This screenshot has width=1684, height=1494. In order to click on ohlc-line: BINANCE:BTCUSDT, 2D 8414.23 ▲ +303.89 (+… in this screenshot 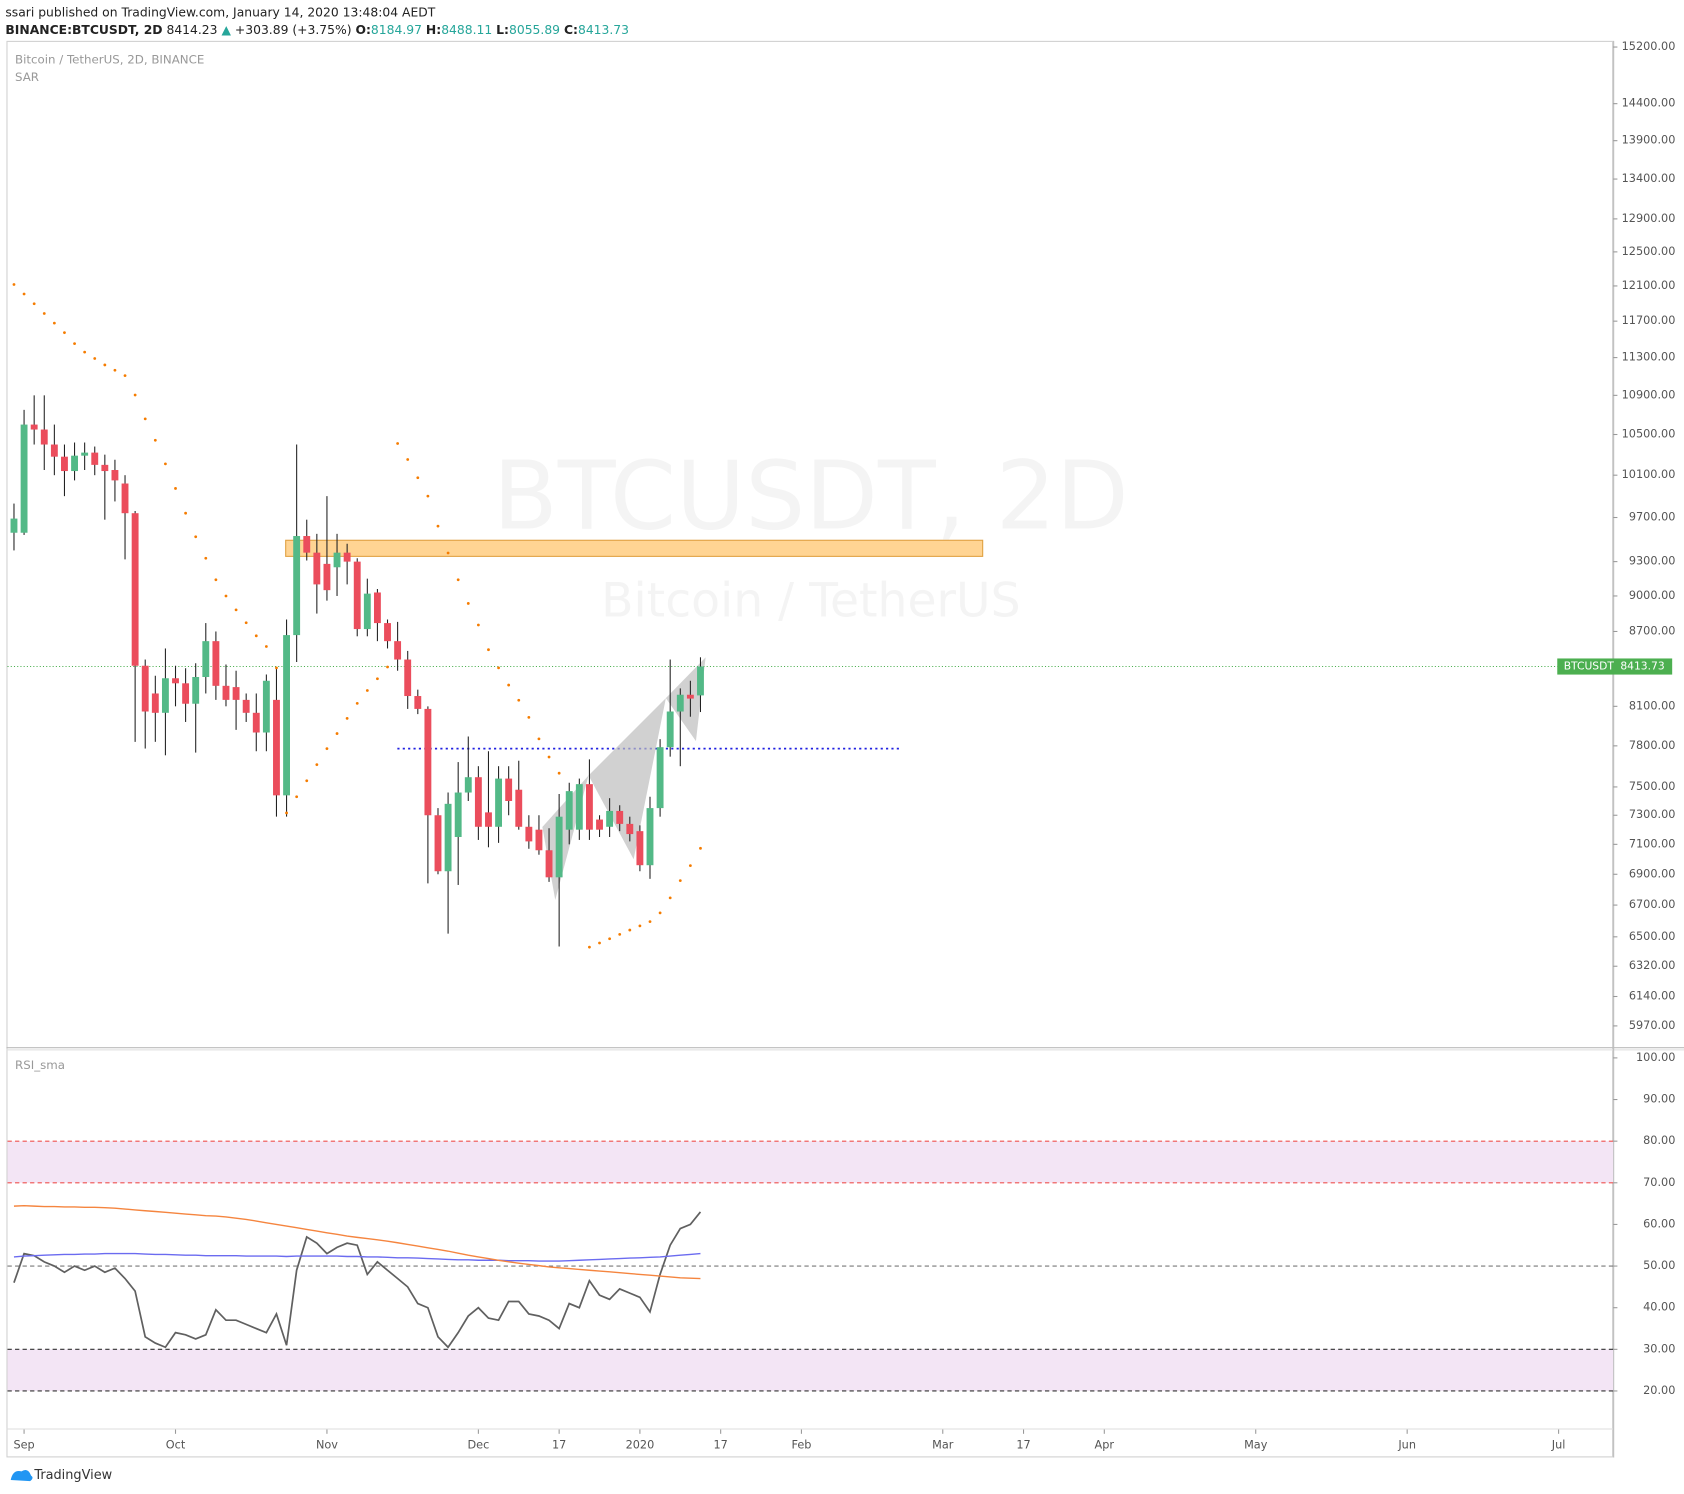, I will do `click(317, 30)`.